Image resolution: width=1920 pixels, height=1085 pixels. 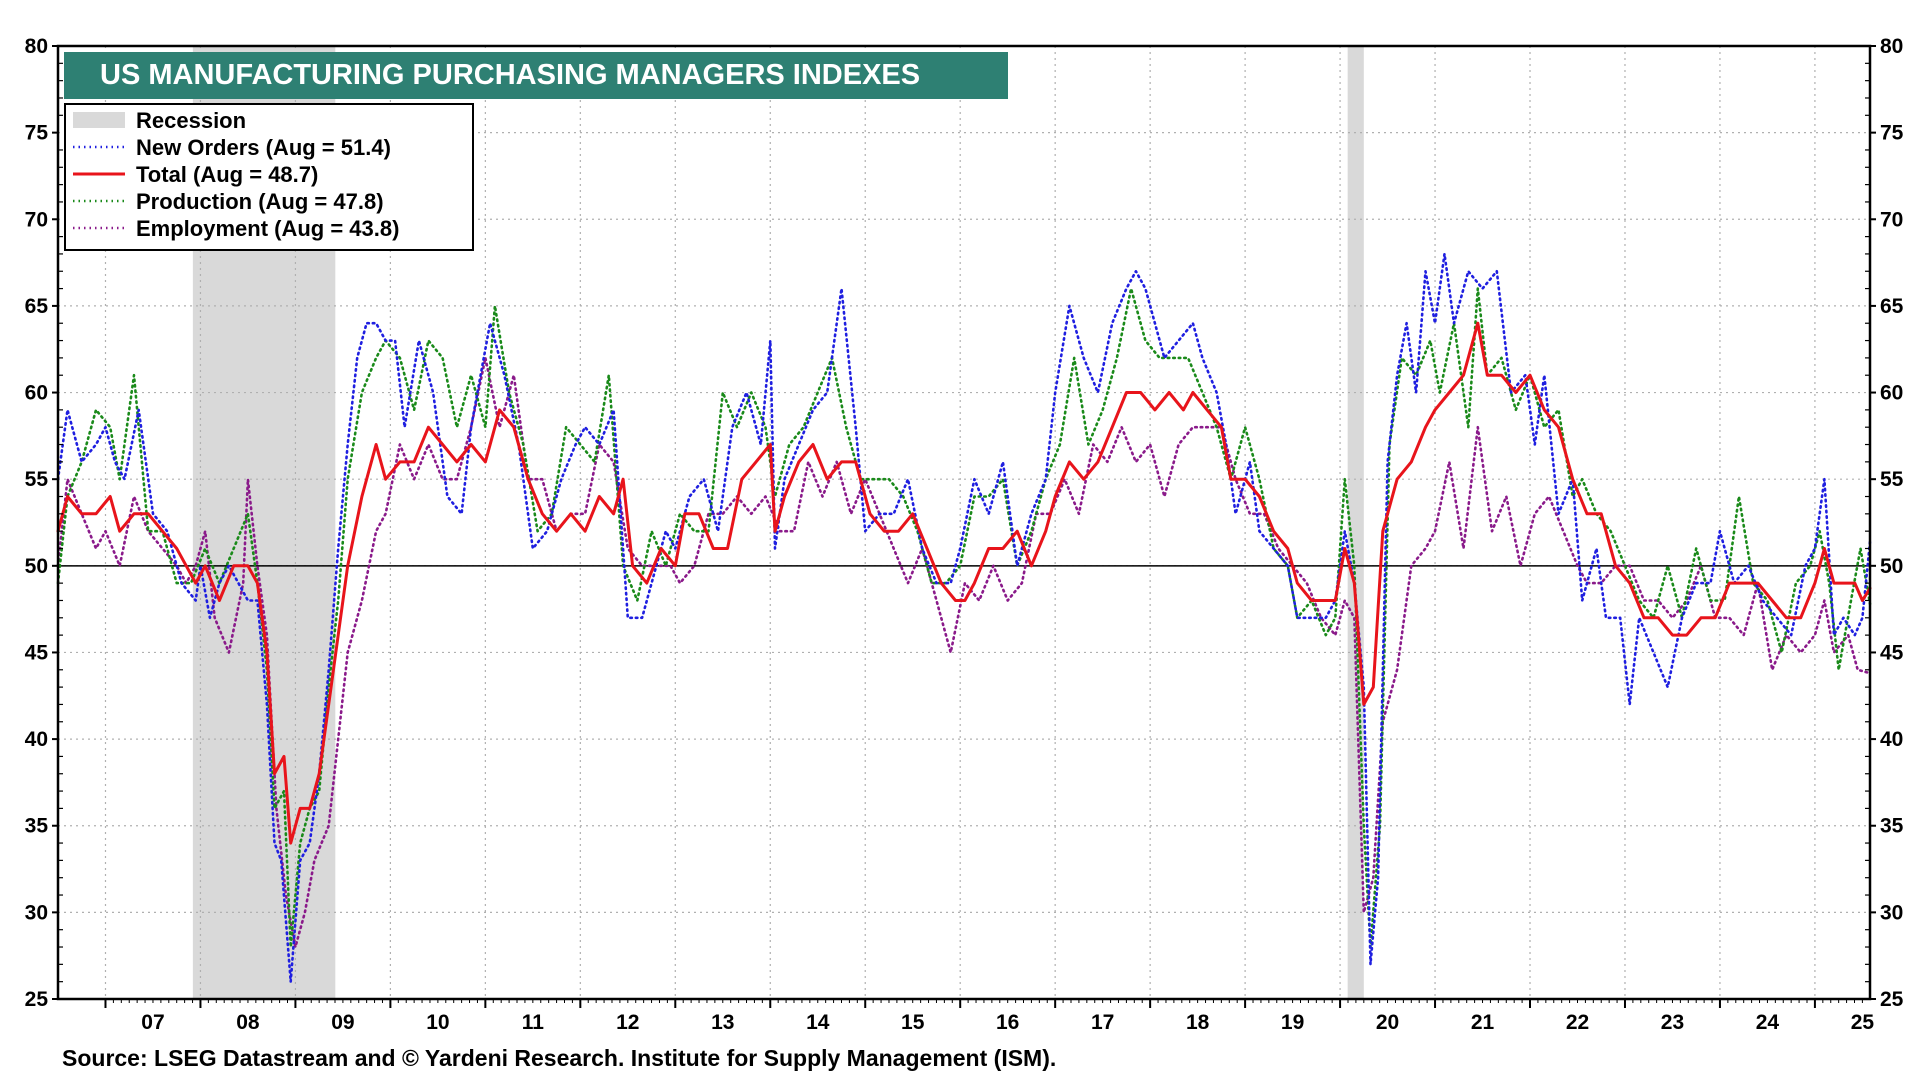 What do you see at coordinates (37, 826) in the screenshot?
I see `y-tick-label-left: 35` at bounding box center [37, 826].